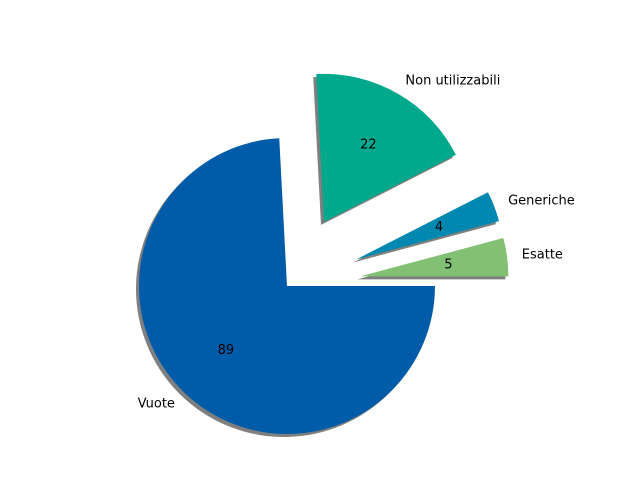  What do you see at coordinates (541, 201) in the screenshot?
I see `slice-label-generiche: Generiche` at bounding box center [541, 201].